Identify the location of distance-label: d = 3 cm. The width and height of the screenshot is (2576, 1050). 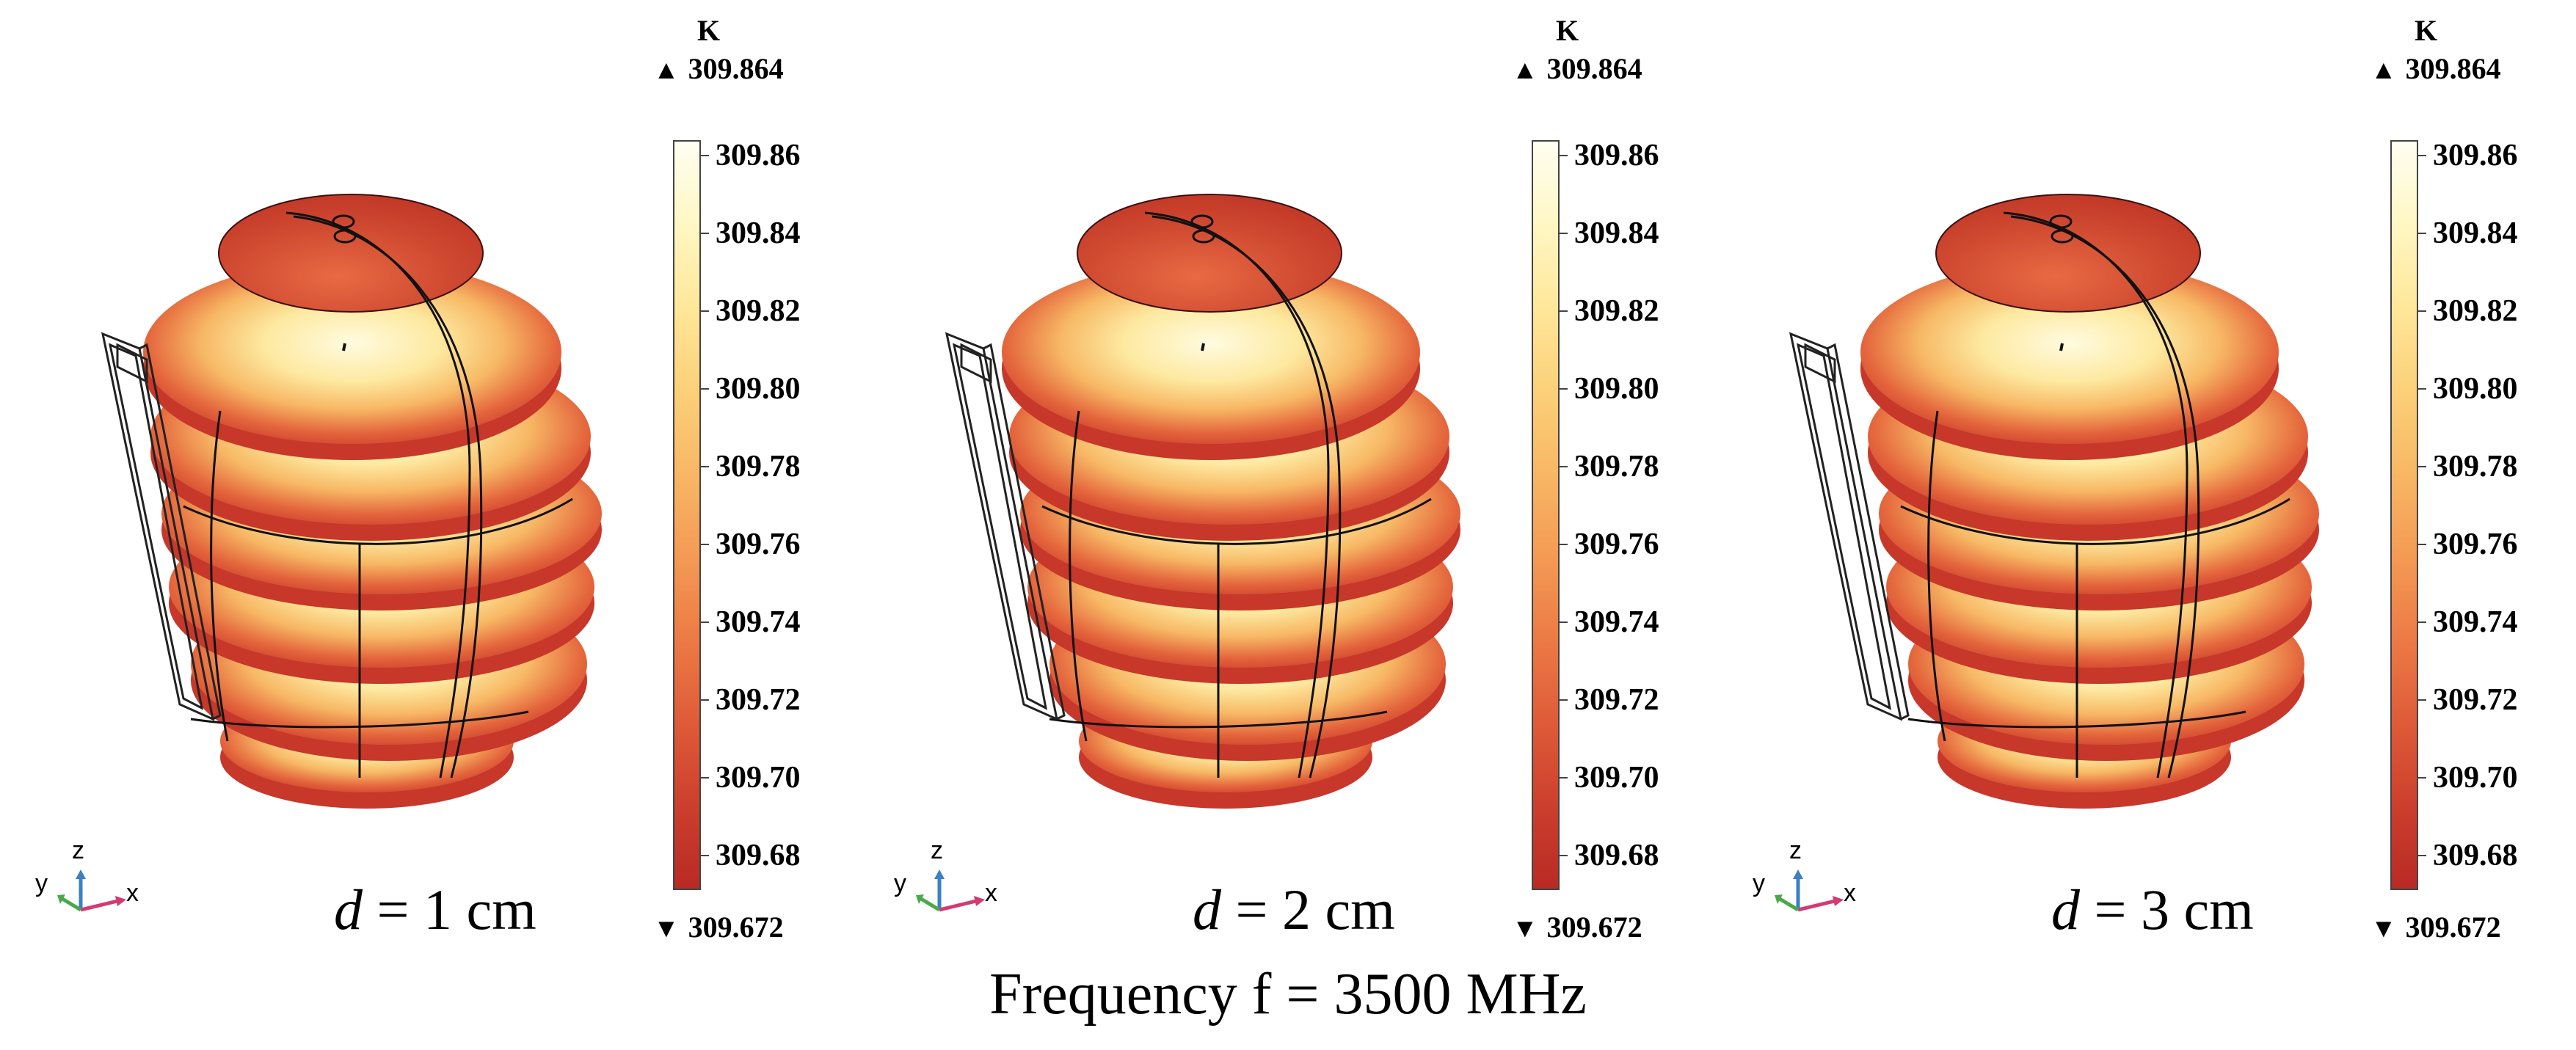
(2152, 910).